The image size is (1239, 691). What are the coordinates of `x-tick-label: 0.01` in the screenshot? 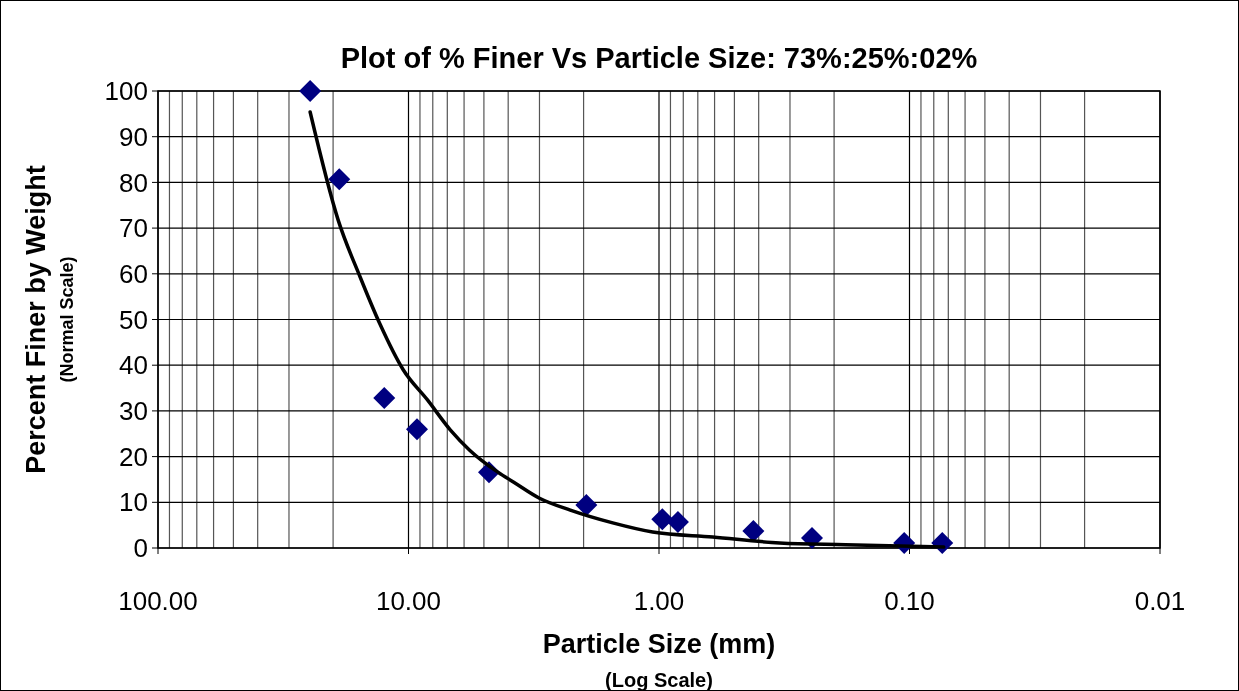 It's located at (1160, 601).